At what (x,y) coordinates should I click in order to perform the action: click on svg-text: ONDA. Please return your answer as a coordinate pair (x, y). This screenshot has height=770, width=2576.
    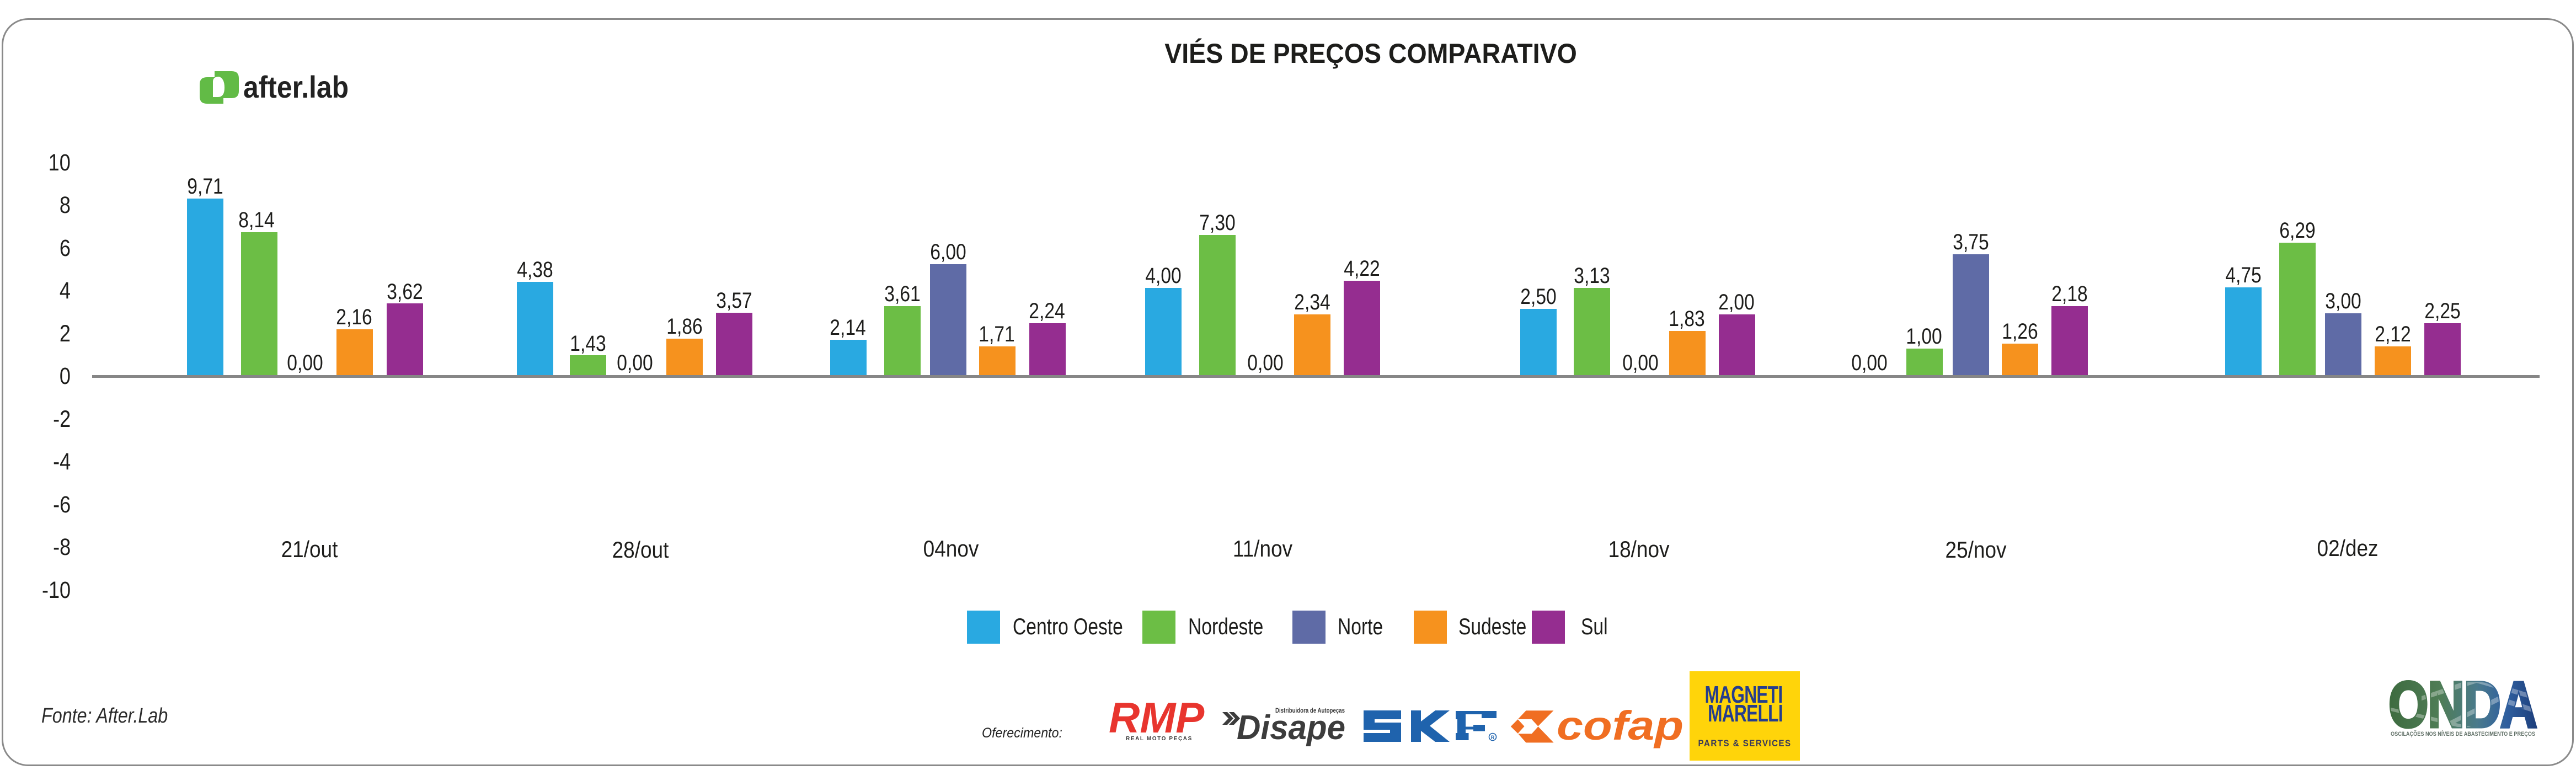
    Looking at the image, I should click on (2462, 707).